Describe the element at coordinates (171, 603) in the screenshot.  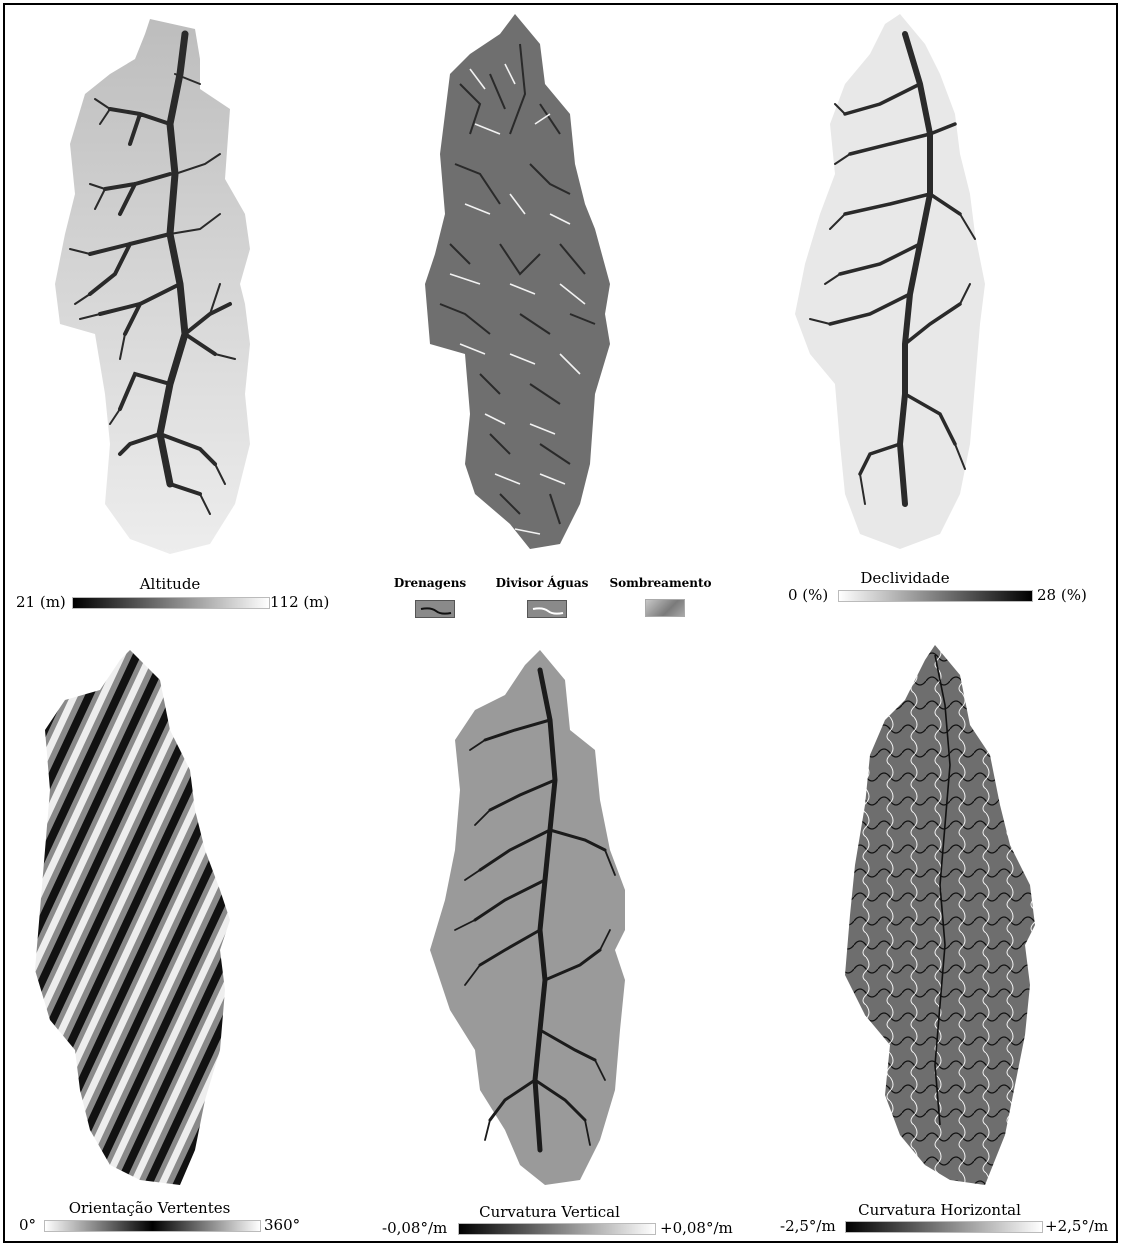
I see `altitude-color-ramp` at that location.